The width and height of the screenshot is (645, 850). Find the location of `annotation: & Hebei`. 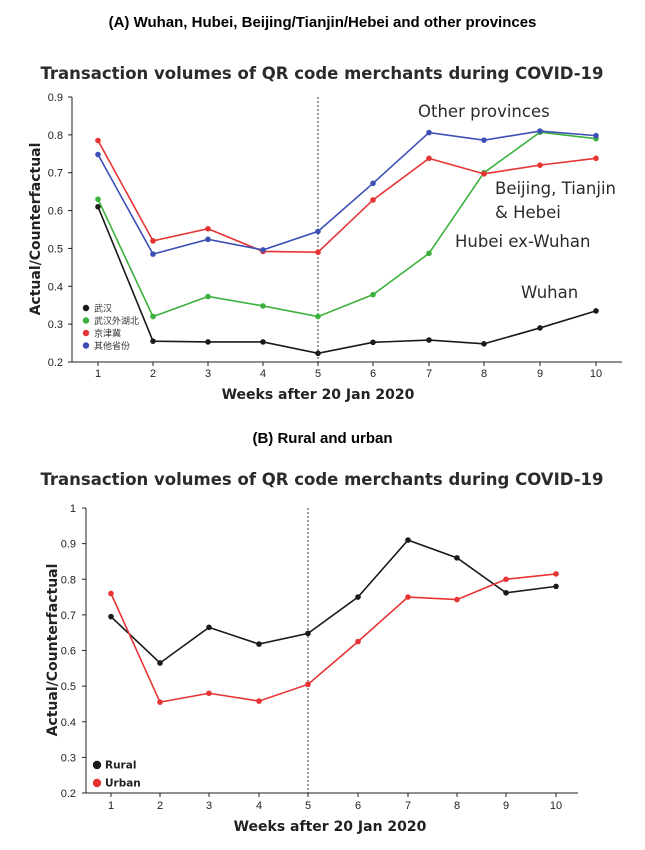

annotation: & Hebei is located at coordinates (528, 212).